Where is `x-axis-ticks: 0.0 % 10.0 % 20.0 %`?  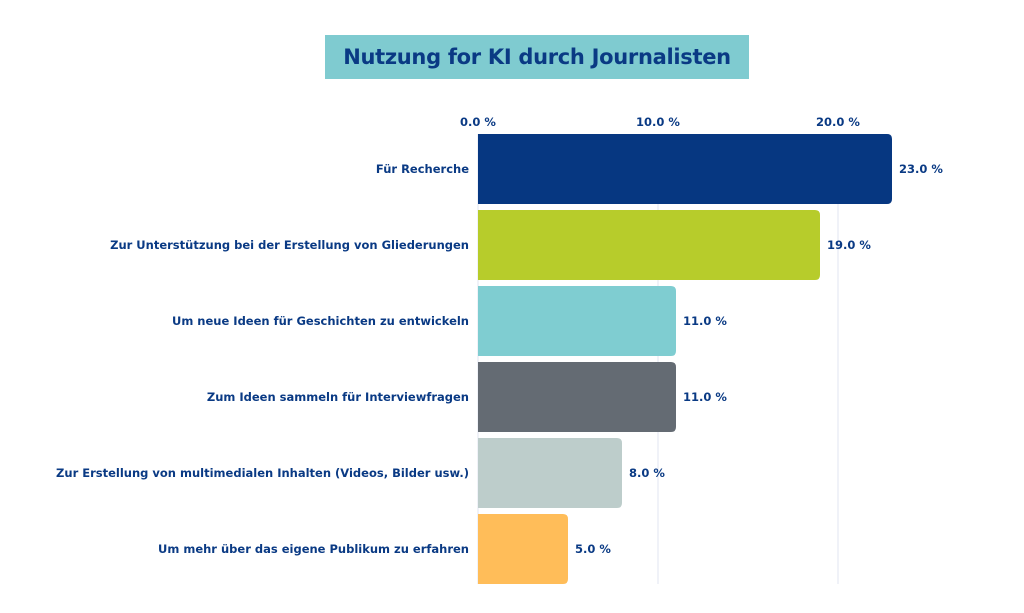 x-axis-ticks: 0.0 % 10.0 % 20.0 % is located at coordinates (660, 122).